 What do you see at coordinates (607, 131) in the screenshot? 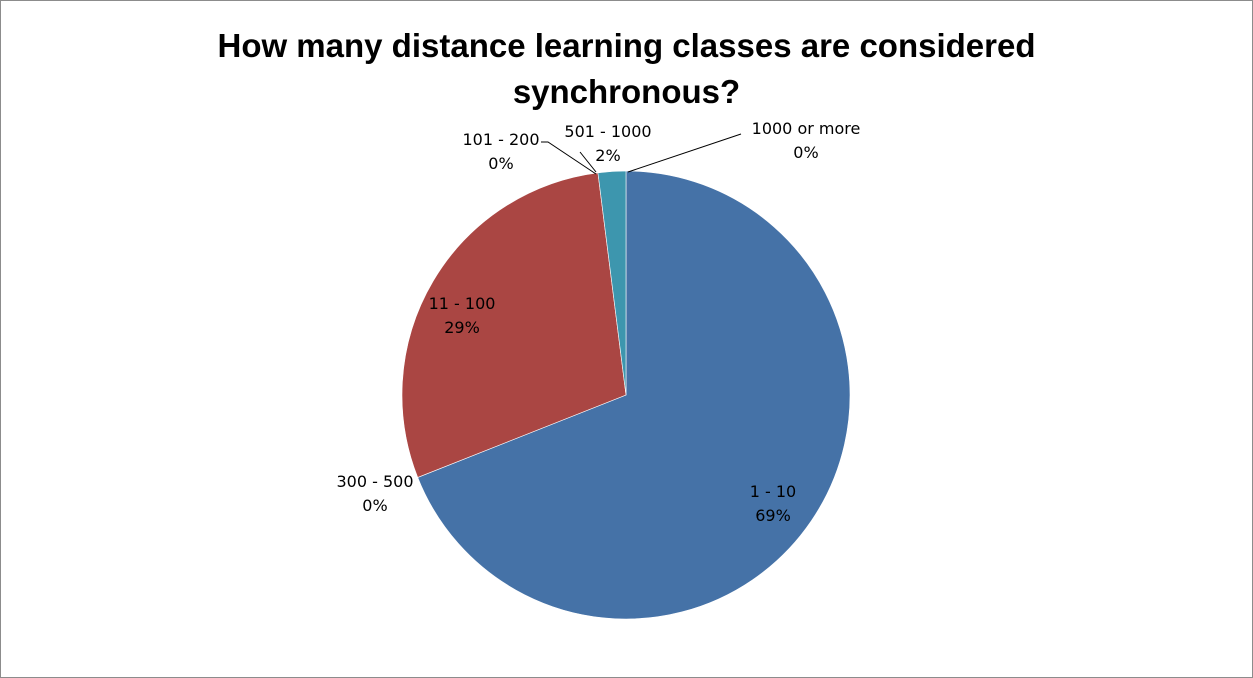
I see `data-label-category: 501 - 1000` at bounding box center [607, 131].